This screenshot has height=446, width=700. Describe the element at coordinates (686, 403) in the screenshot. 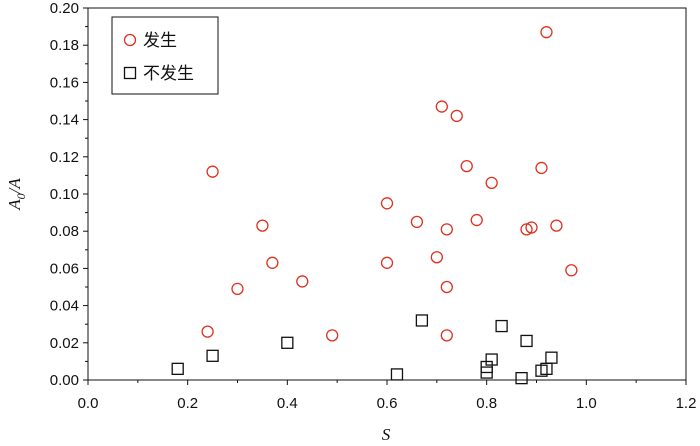

I see `x-tick-label: 1.2` at that location.